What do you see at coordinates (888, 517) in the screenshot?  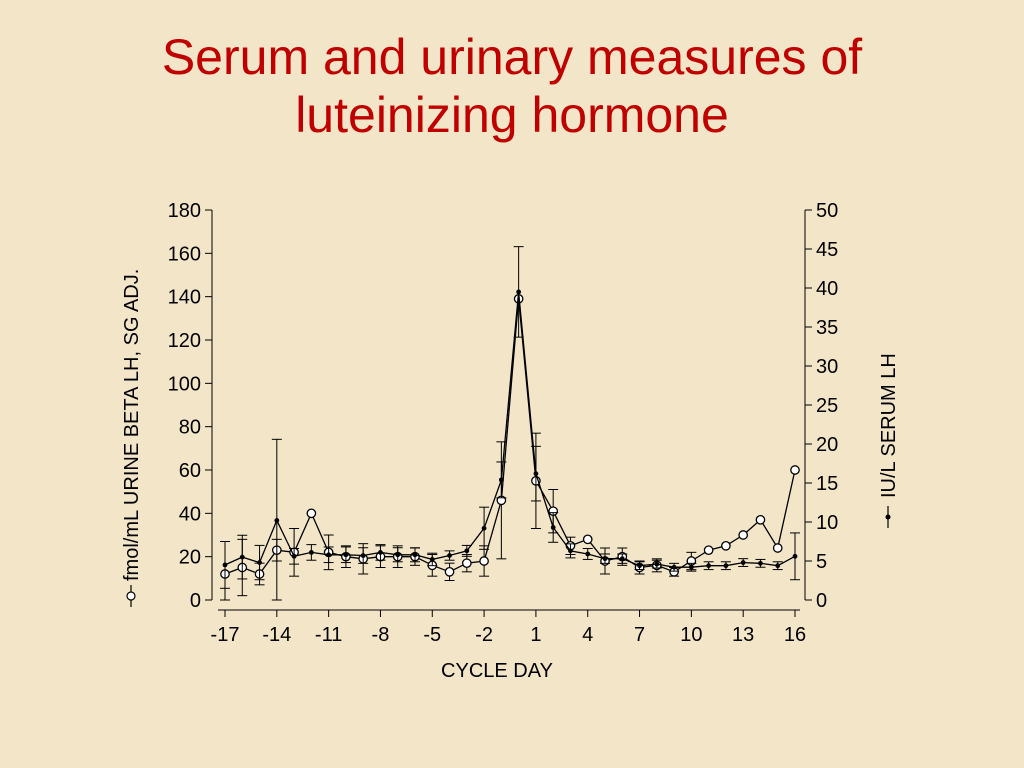 I see `right-legend-marker` at bounding box center [888, 517].